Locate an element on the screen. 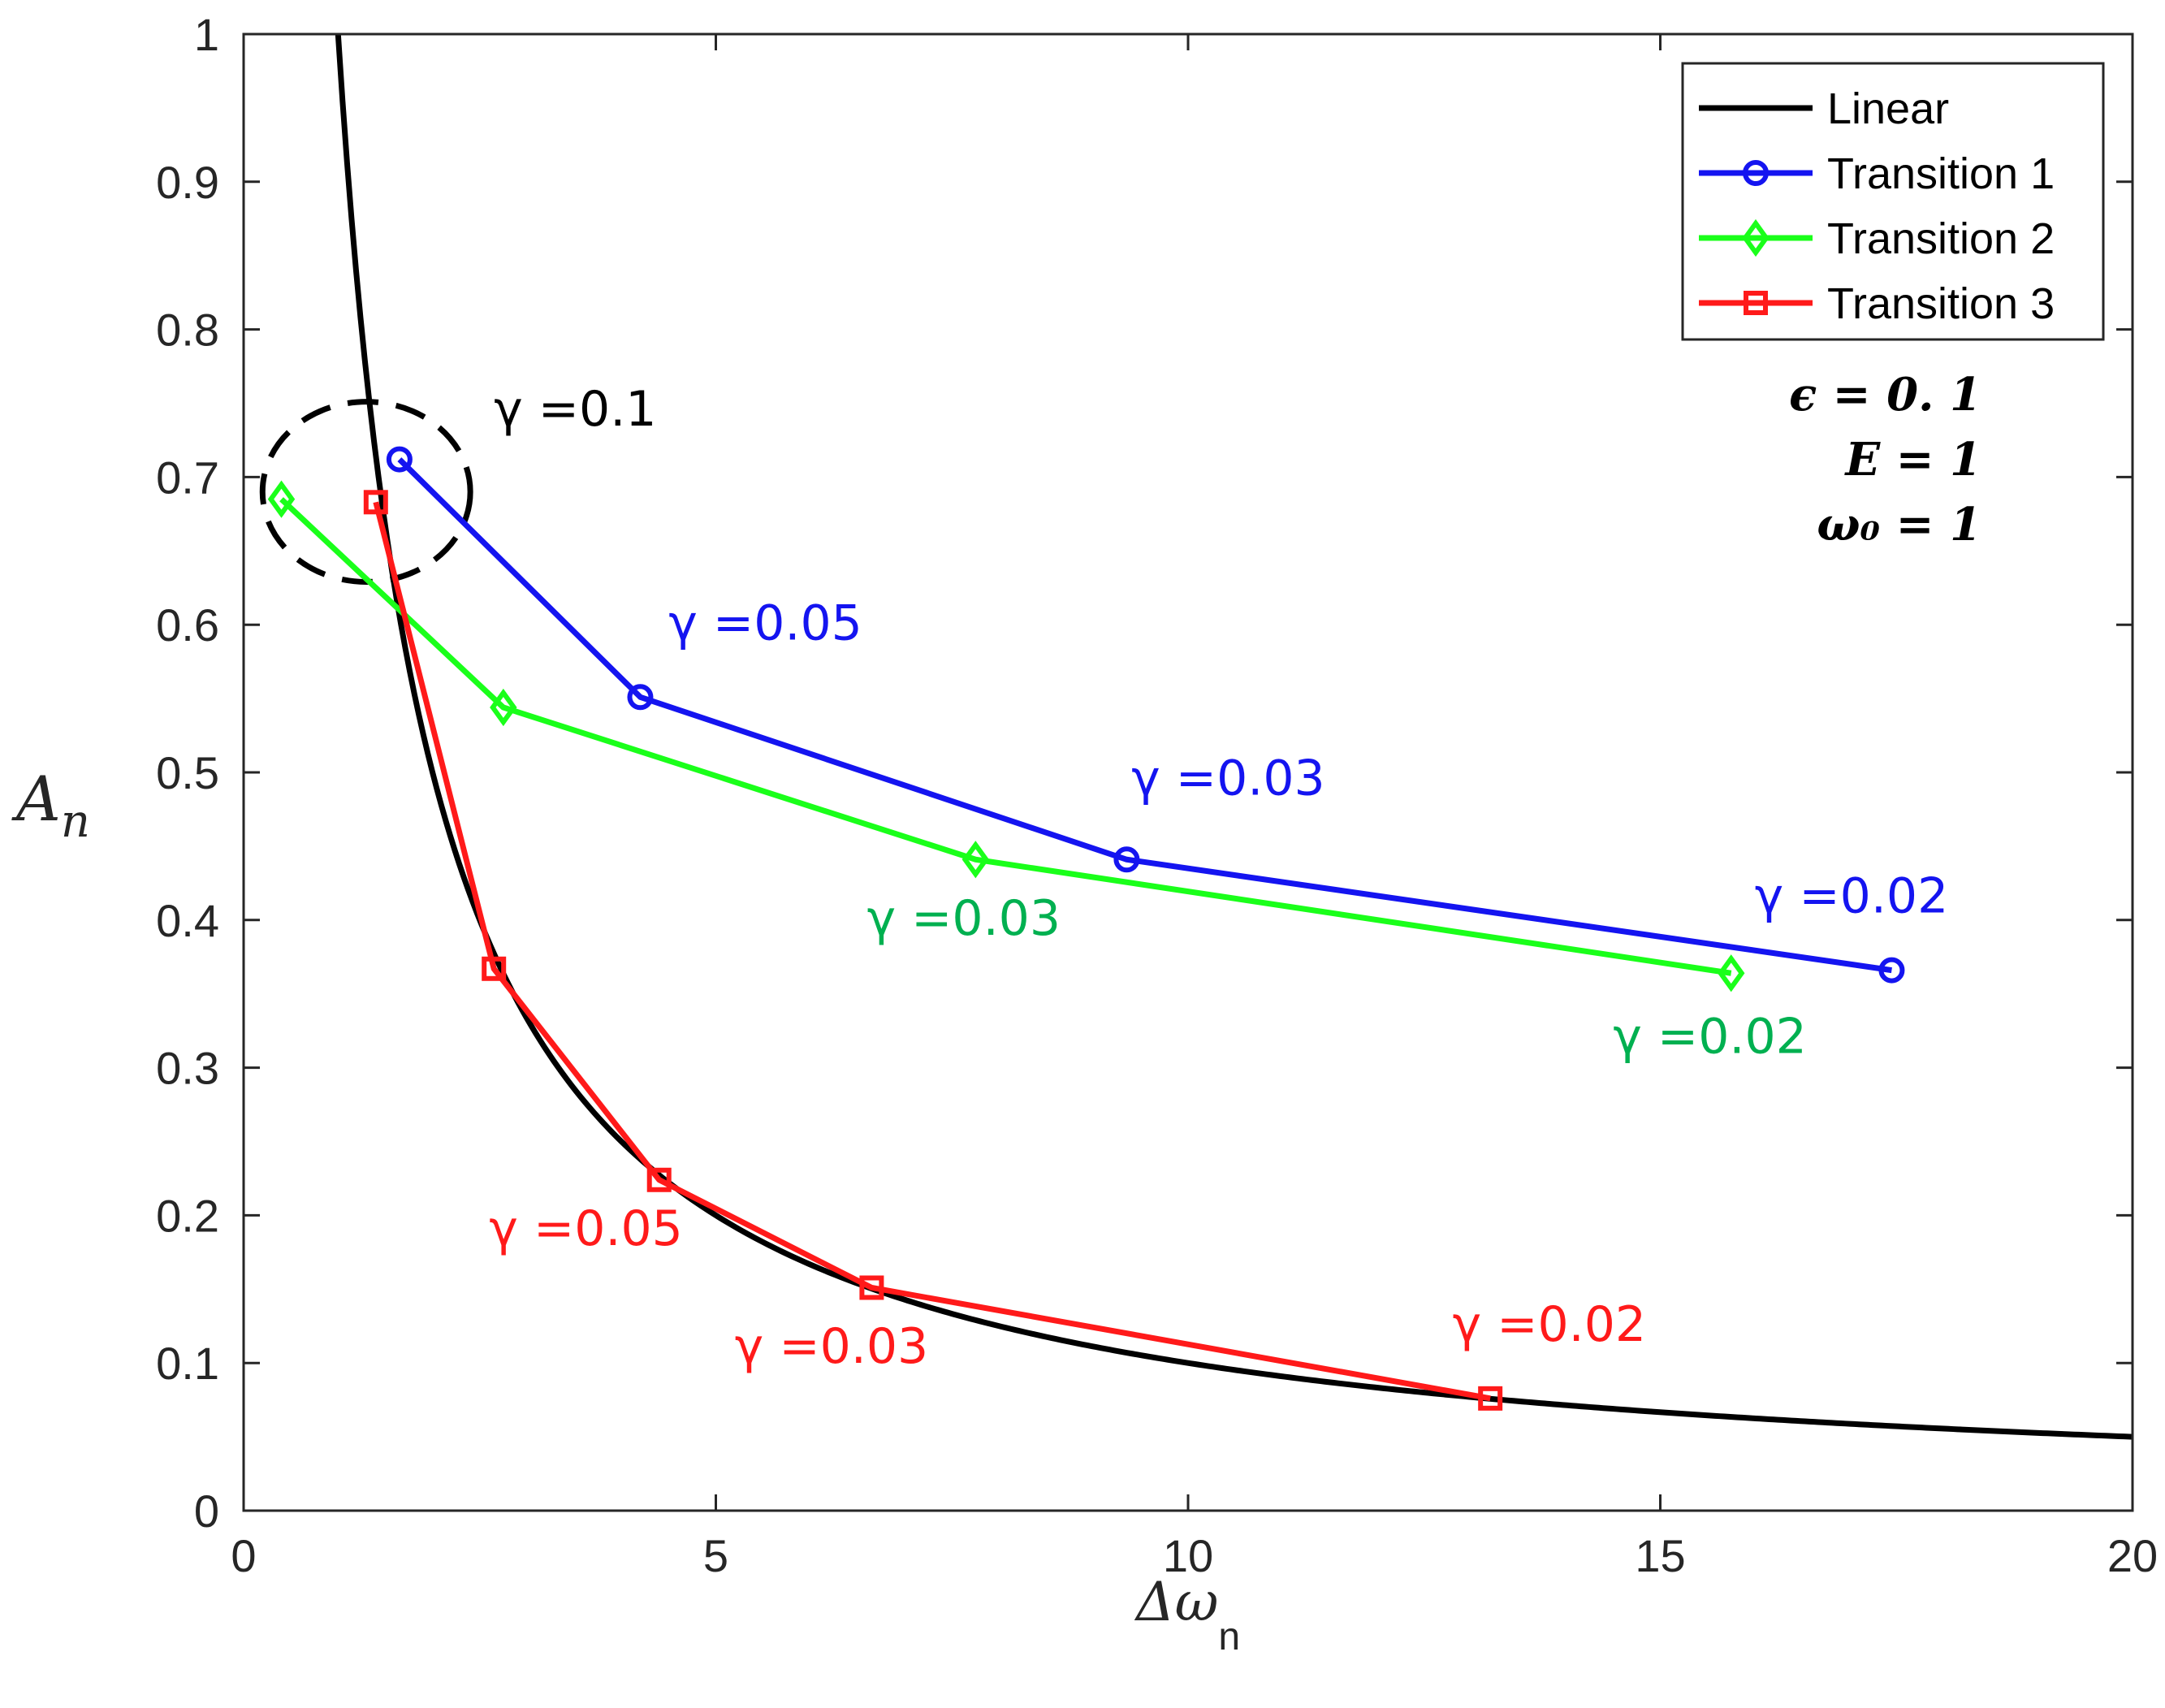 The width and height of the screenshot is (2165, 1708). annotation-gamma-7: γ =0.05 is located at coordinates (585, 1228).